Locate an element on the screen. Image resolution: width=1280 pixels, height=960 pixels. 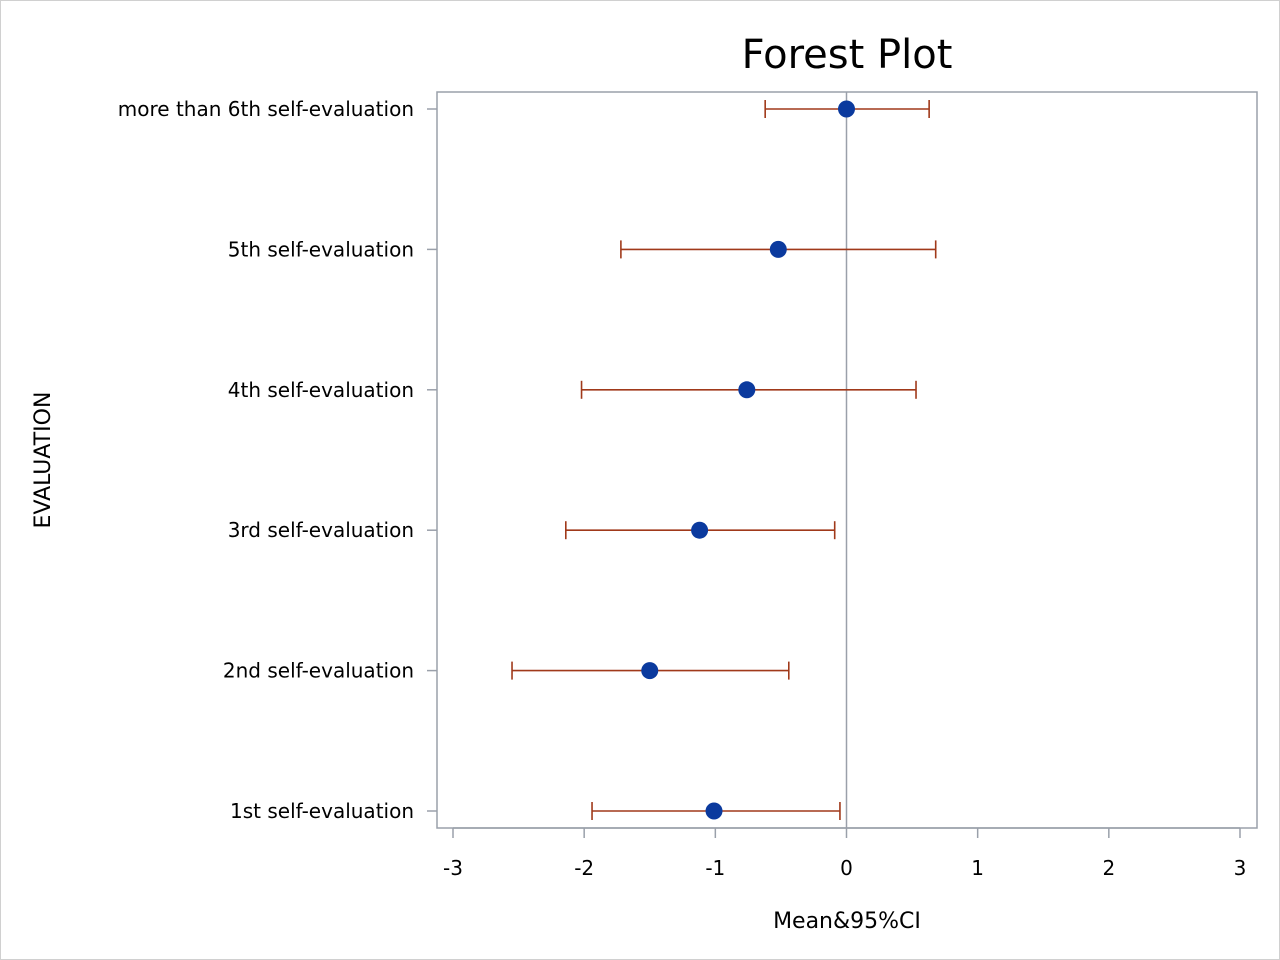
y-tick-label: 4th self-evaluation is located at coordinates (321, 390).